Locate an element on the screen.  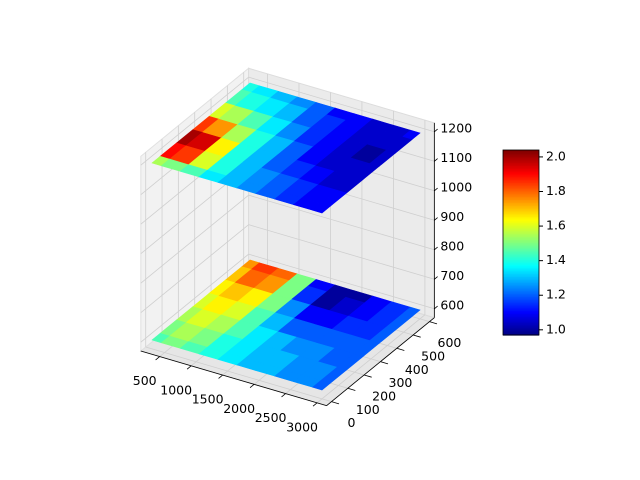
z-tick-label: 600 is located at coordinates (452, 304).